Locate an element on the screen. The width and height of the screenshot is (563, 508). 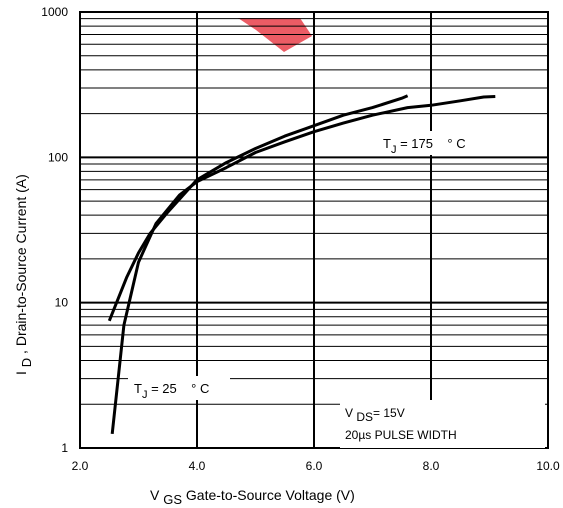
annotation-vds-text: V DS= 15V is located at coordinates (375, 415).